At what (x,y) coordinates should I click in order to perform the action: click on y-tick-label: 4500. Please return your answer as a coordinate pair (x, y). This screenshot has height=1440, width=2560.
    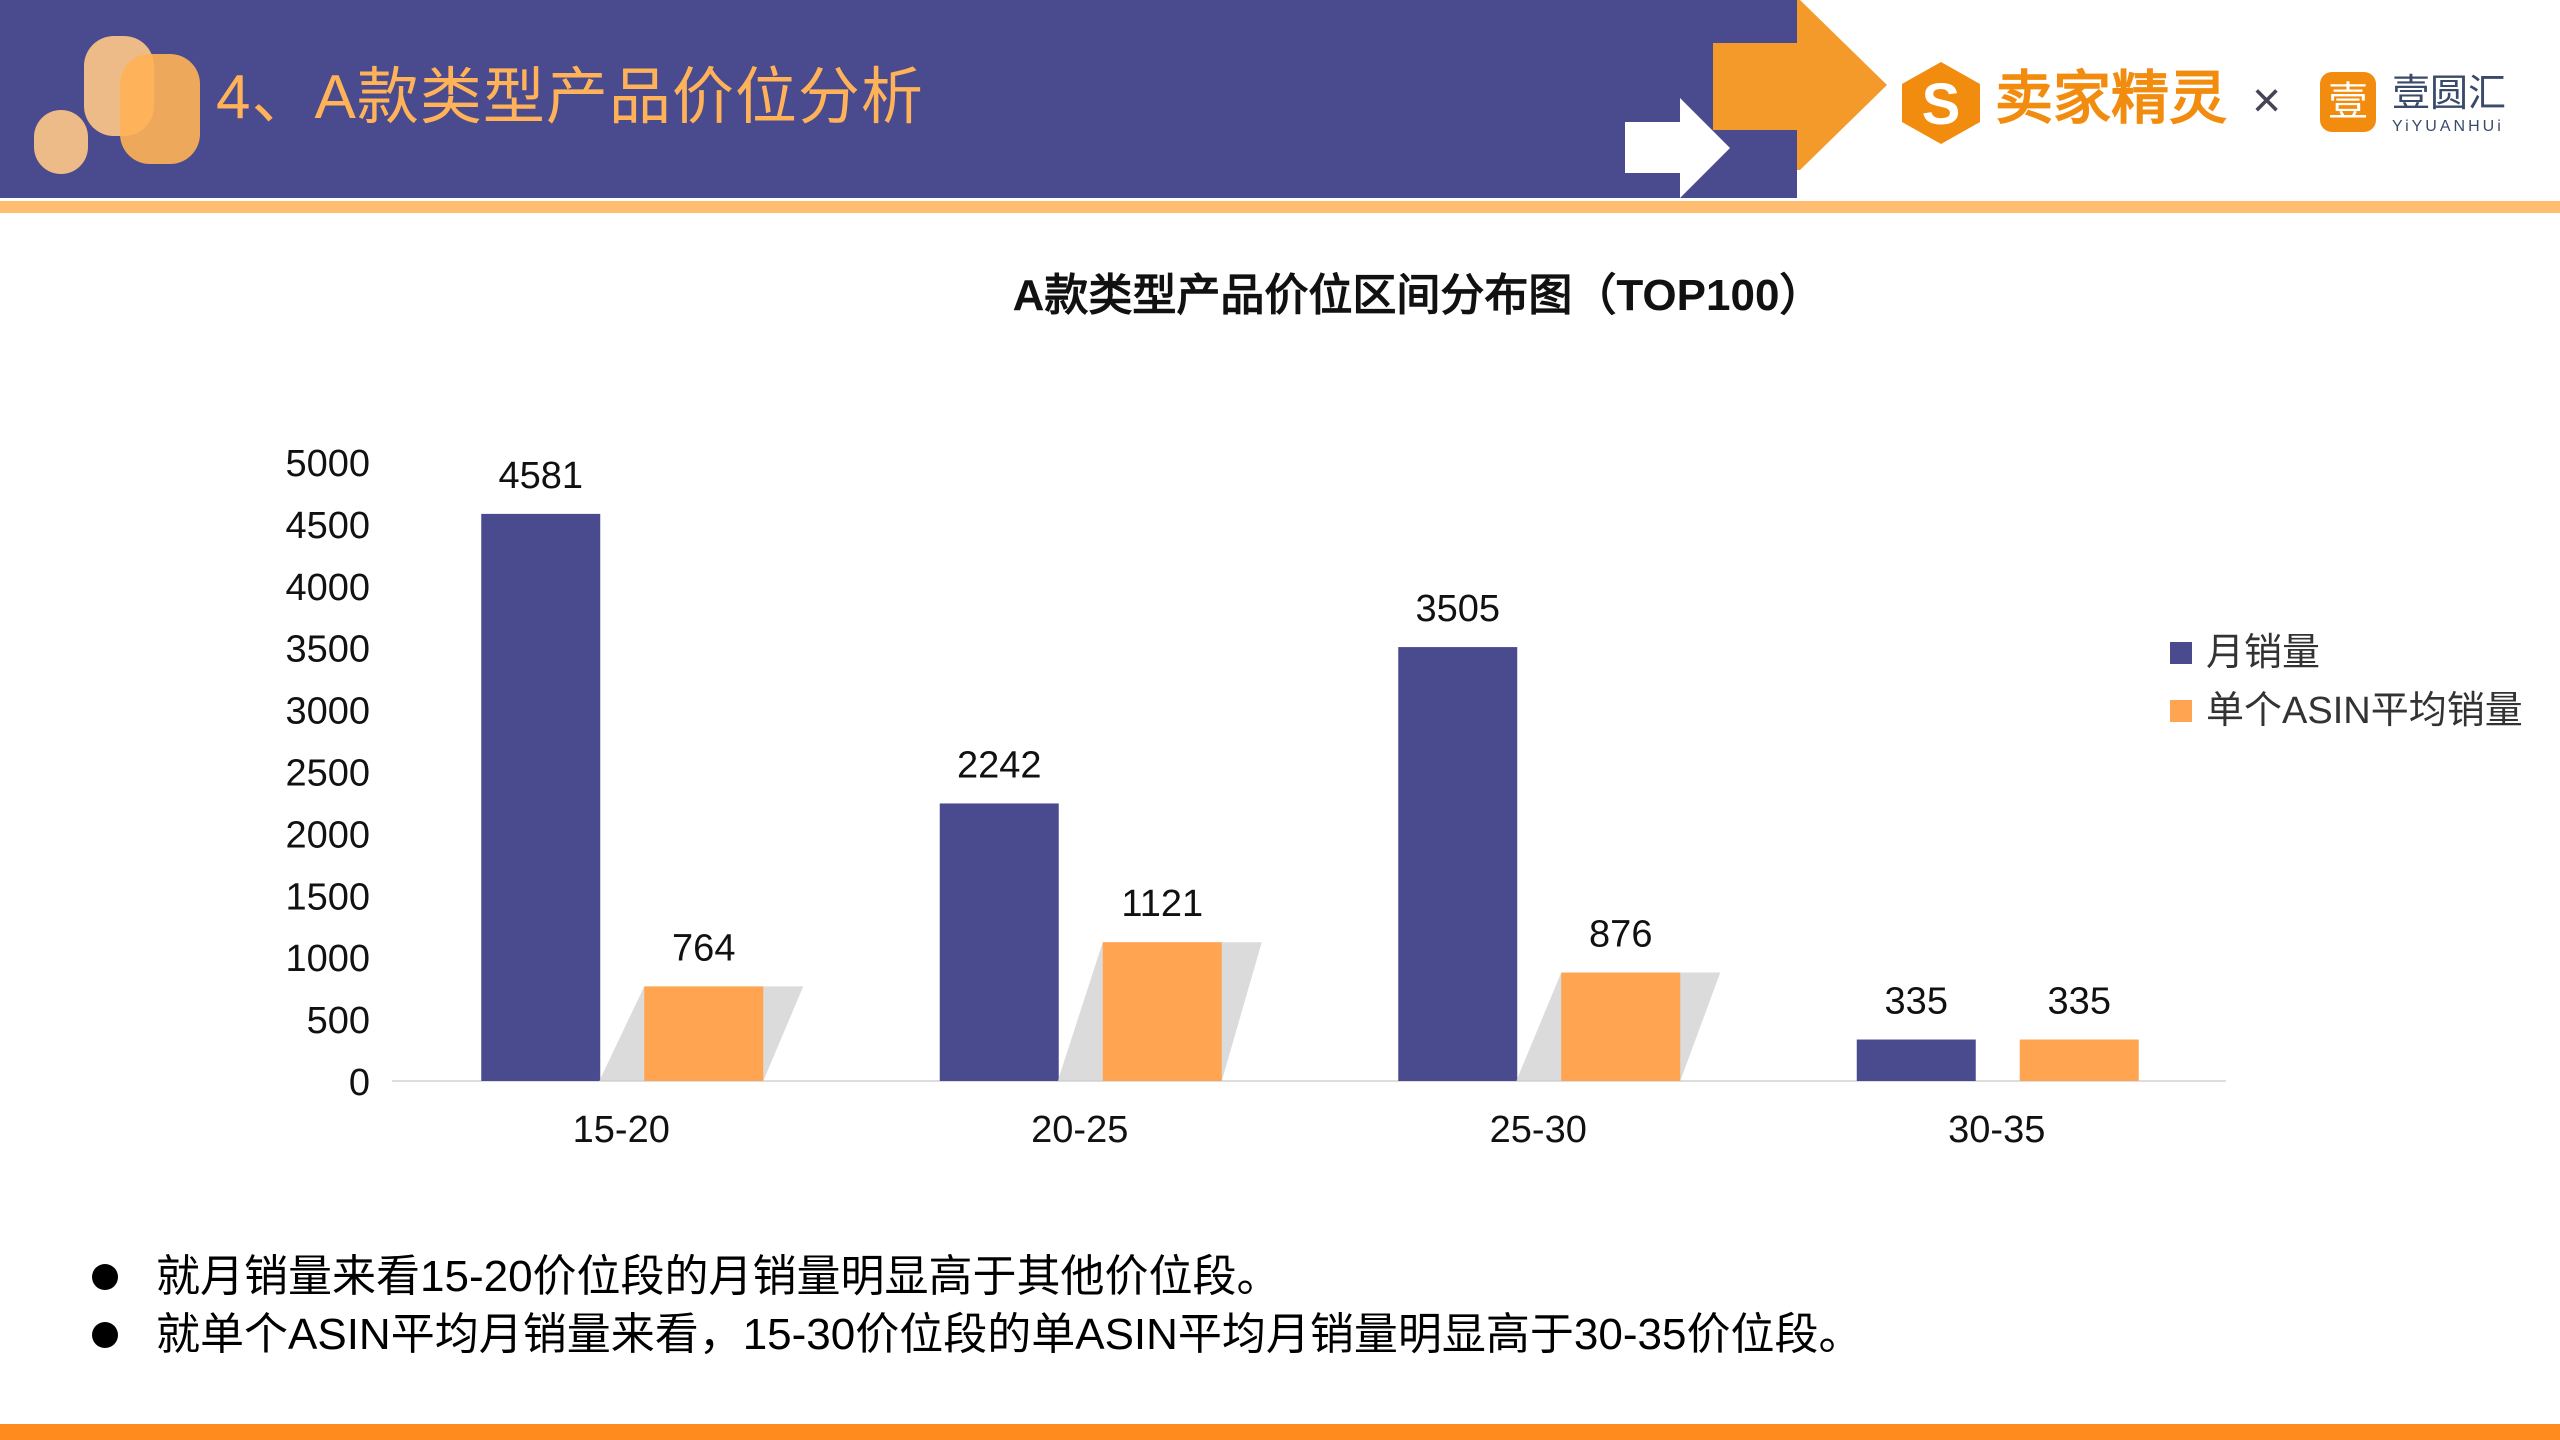
    Looking at the image, I should click on (327, 526).